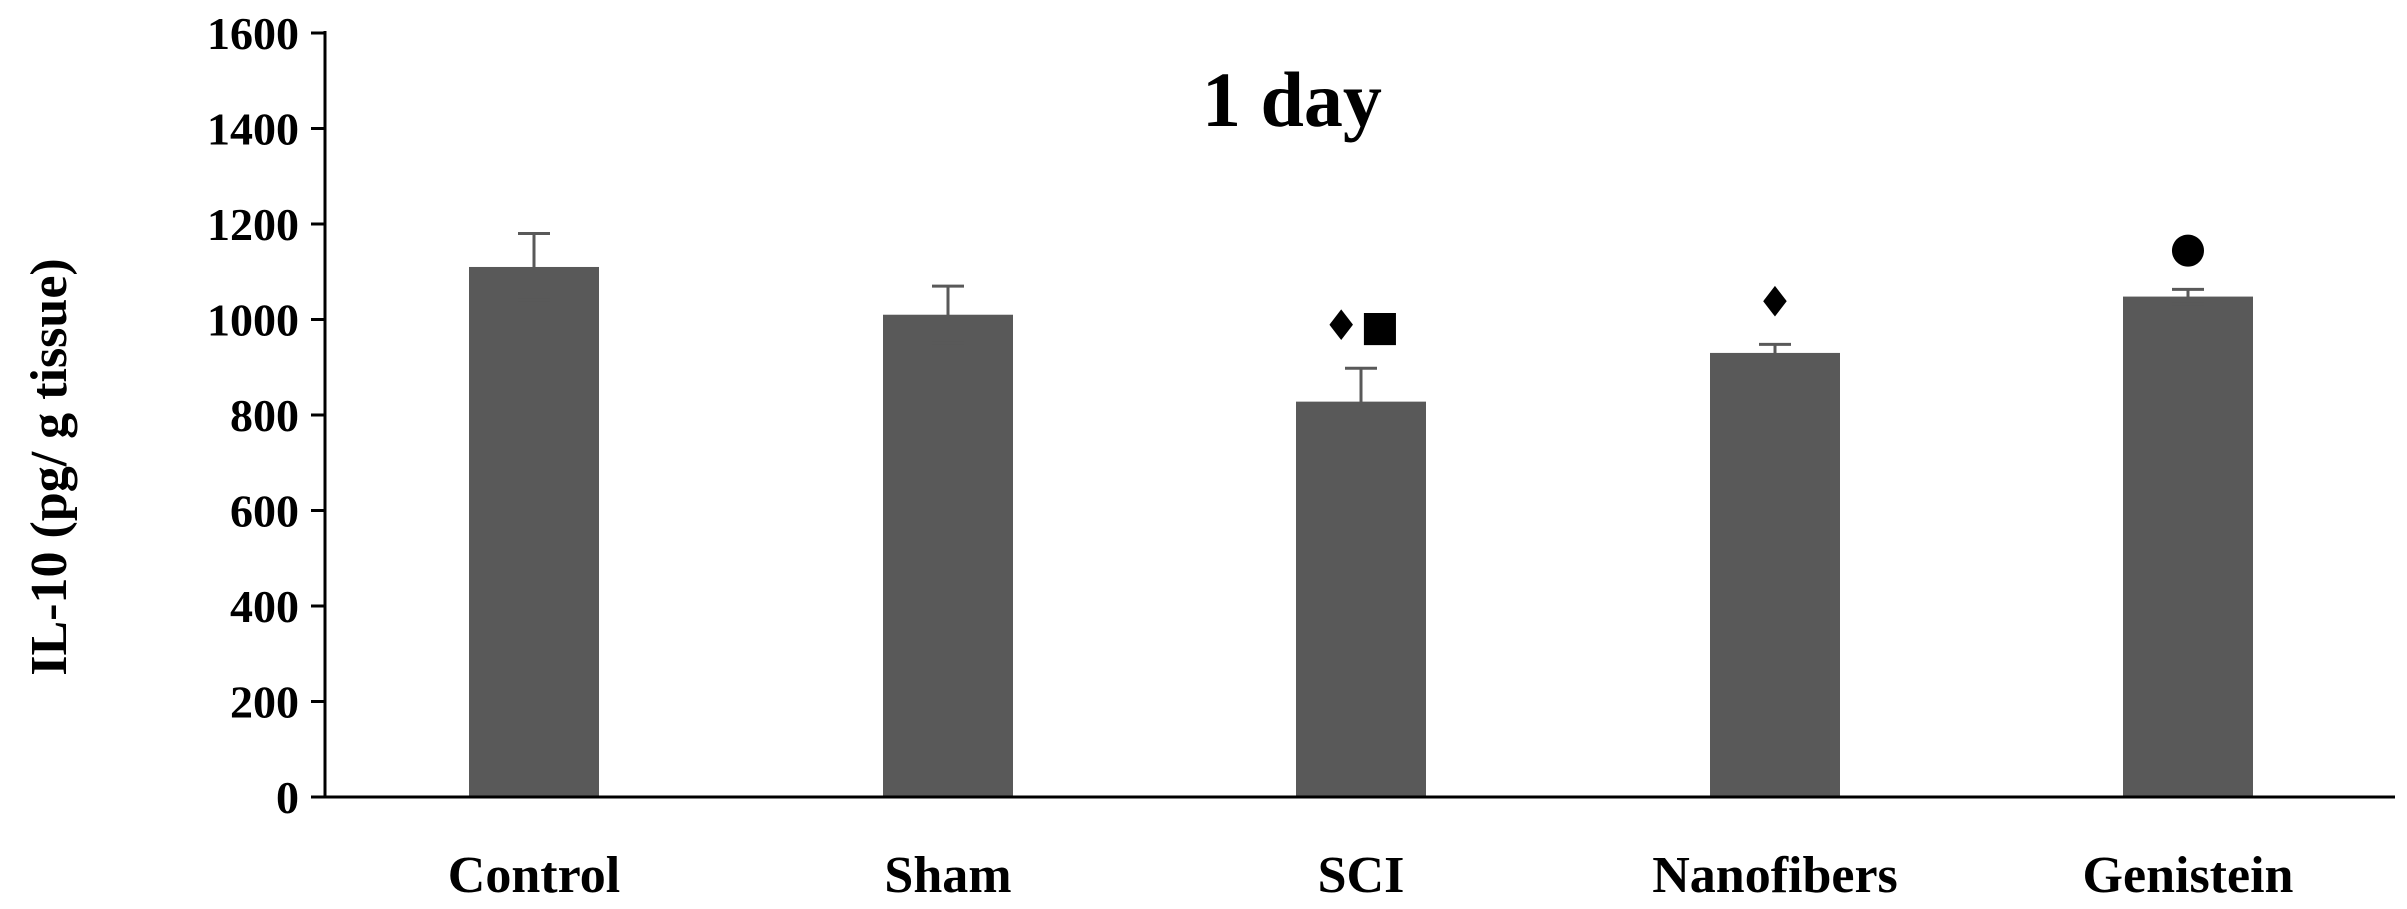 The image size is (2407, 909). I want to click on y-tick-label: 0, so click(287, 797).